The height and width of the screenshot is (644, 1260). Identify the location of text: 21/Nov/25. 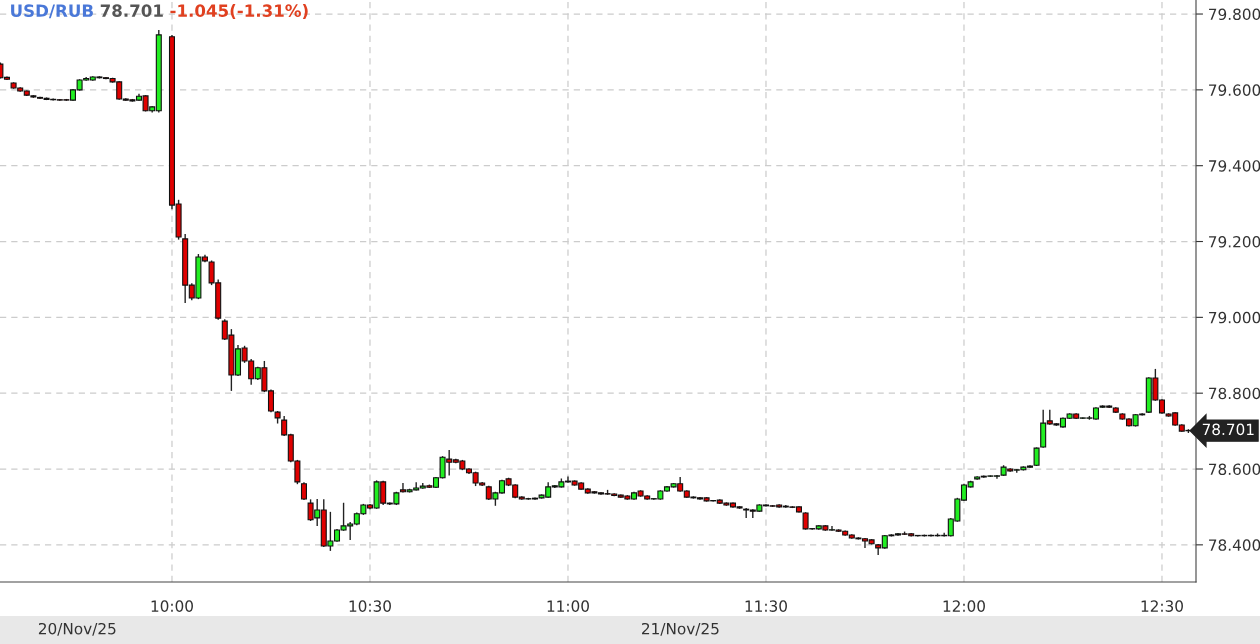
(680, 629).